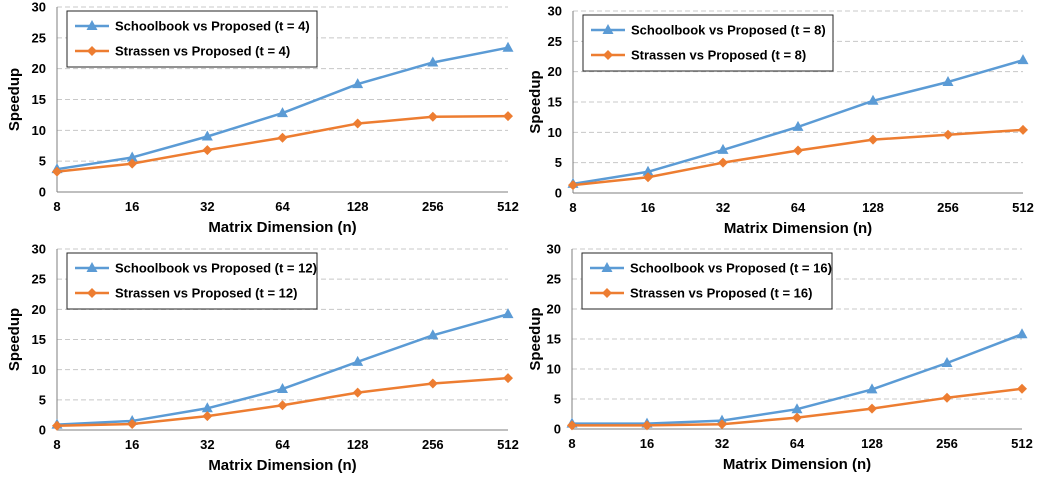 The width and height of the screenshot is (1042, 490). What do you see at coordinates (731, 268) in the screenshot?
I see `legend-label: Schoolbook vs Proposed (t = 16)` at bounding box center [731, 268].